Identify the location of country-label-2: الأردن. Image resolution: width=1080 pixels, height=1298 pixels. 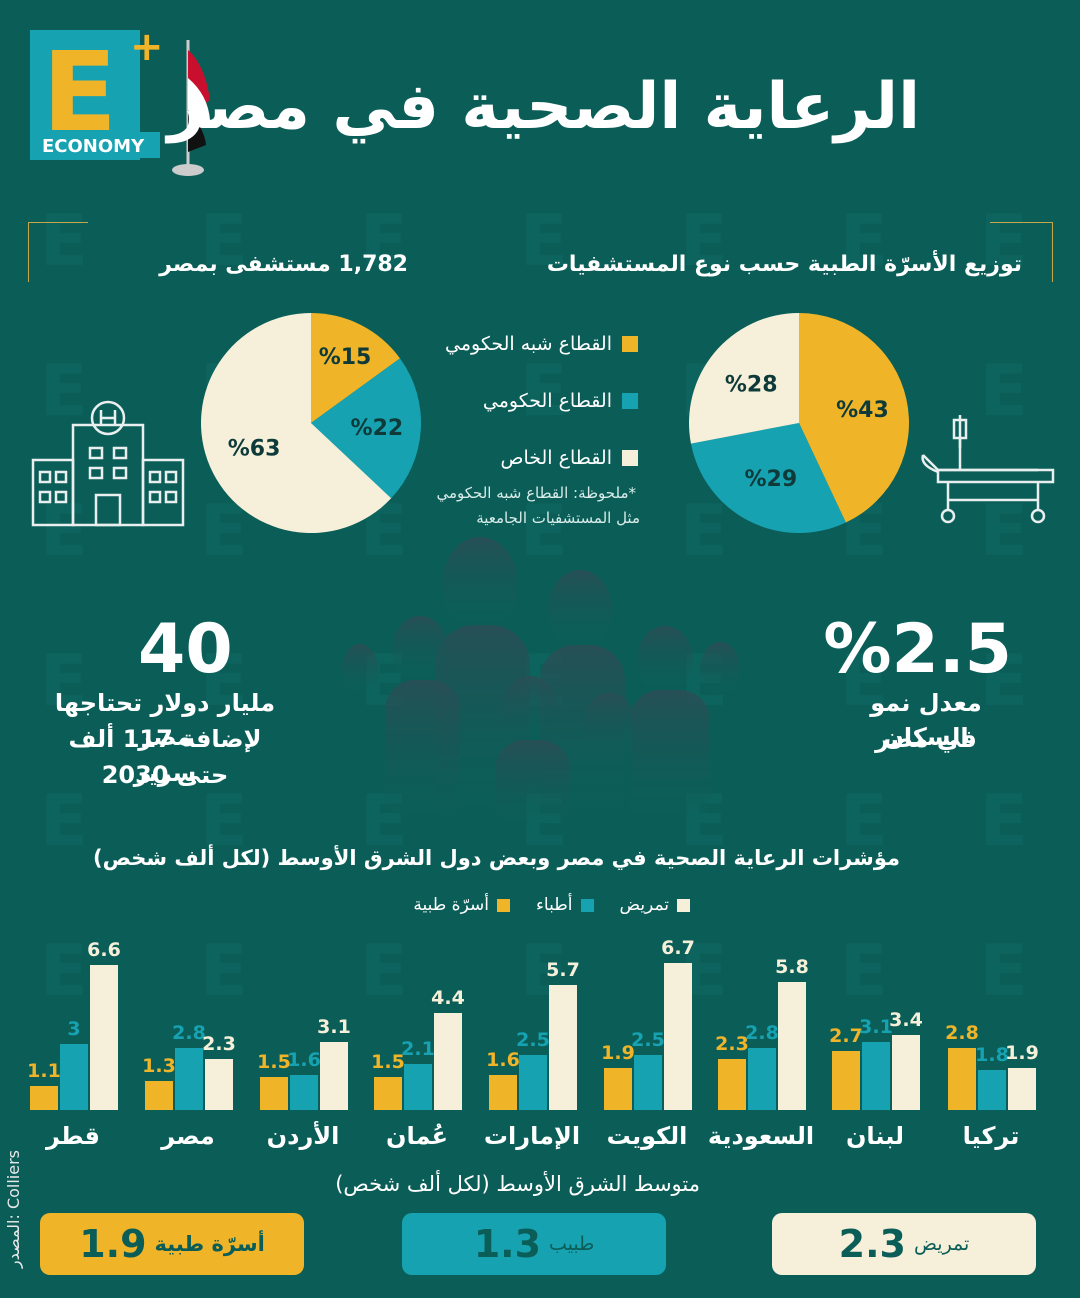
(303, 1136).